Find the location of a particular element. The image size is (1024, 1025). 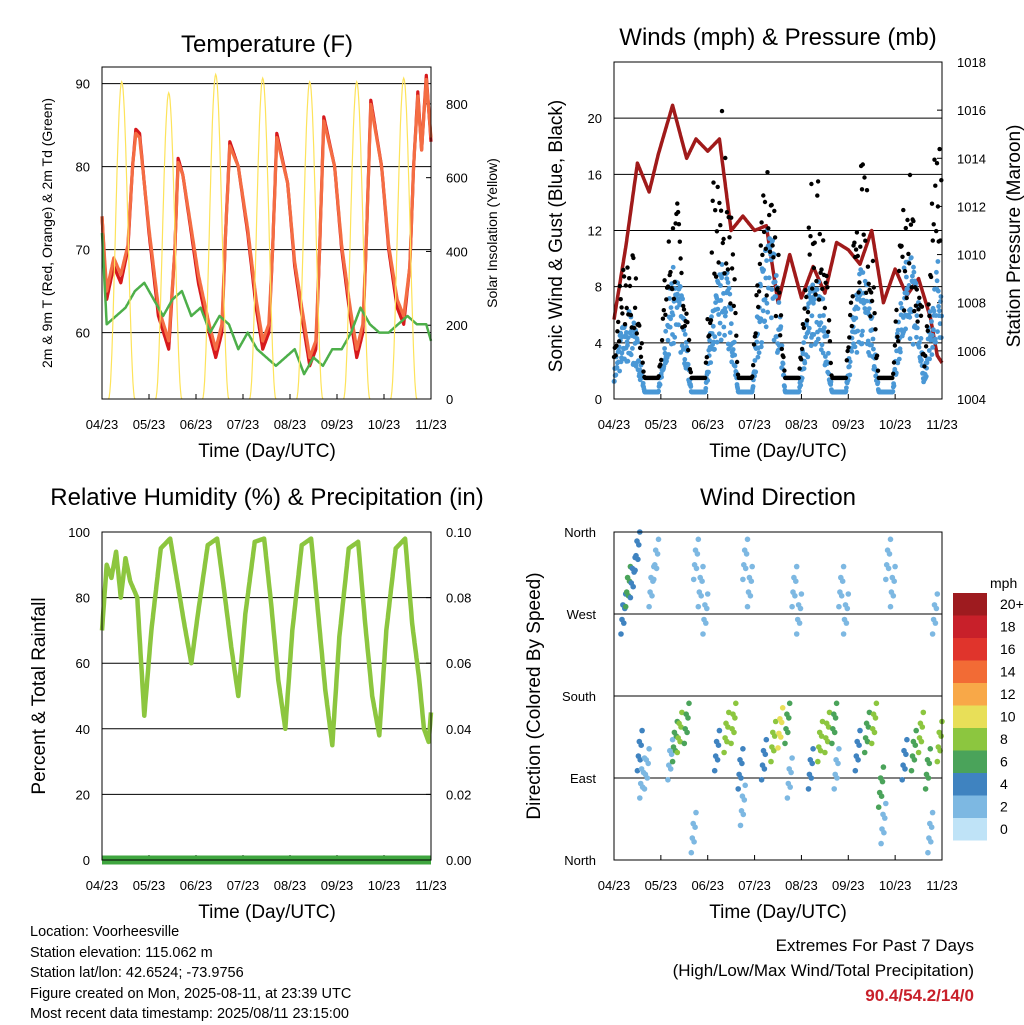

legend-swatch is located at coordinates (970, 761).